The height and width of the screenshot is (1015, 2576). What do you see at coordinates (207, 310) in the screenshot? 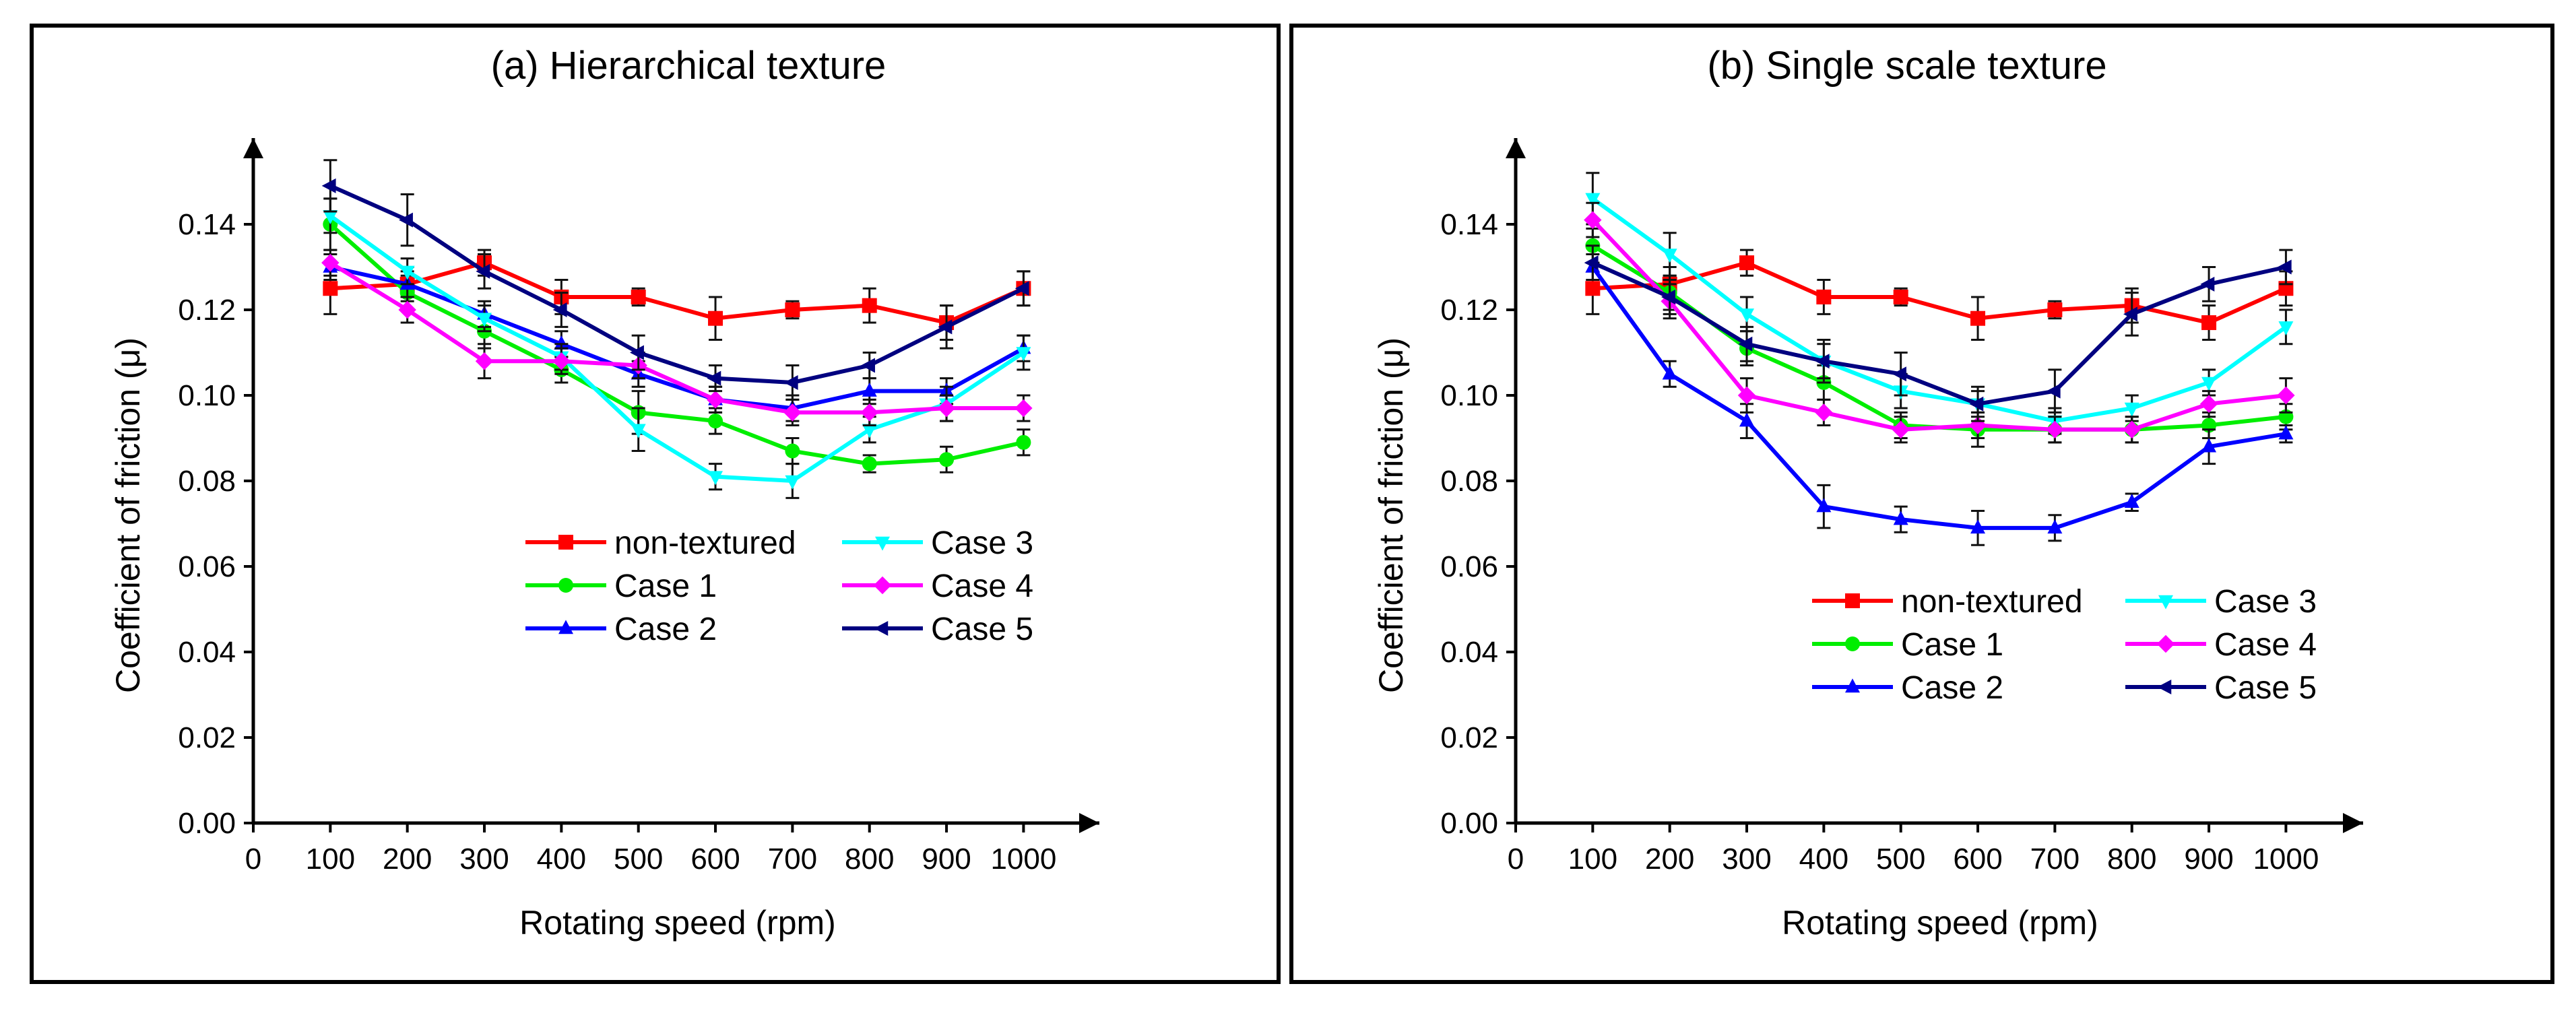
I see `y-tick-label: 0.12` at bounding box center [207, 310].